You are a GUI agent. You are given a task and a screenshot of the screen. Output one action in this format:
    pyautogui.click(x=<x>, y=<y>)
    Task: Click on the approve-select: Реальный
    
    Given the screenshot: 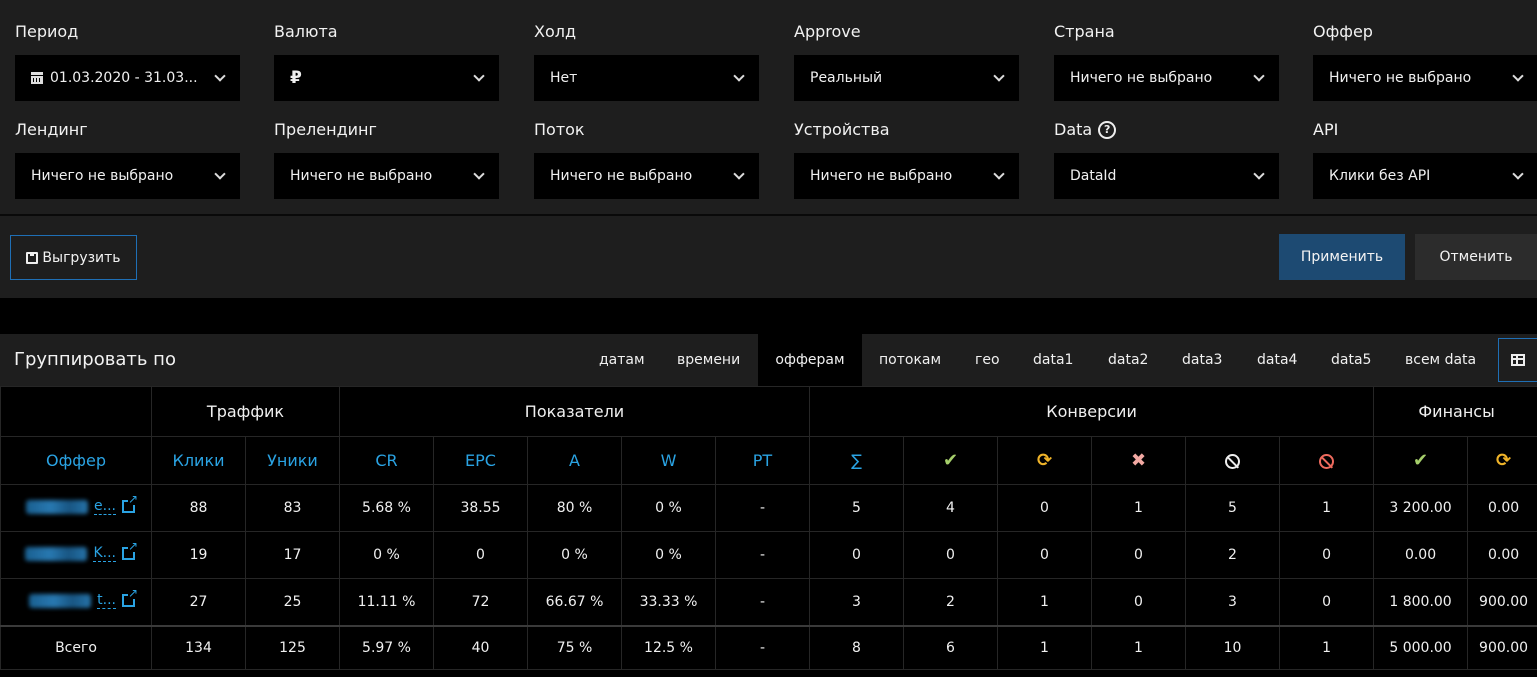 What is the action you would take?
    pyautogui.click(x=906, y=78)
    